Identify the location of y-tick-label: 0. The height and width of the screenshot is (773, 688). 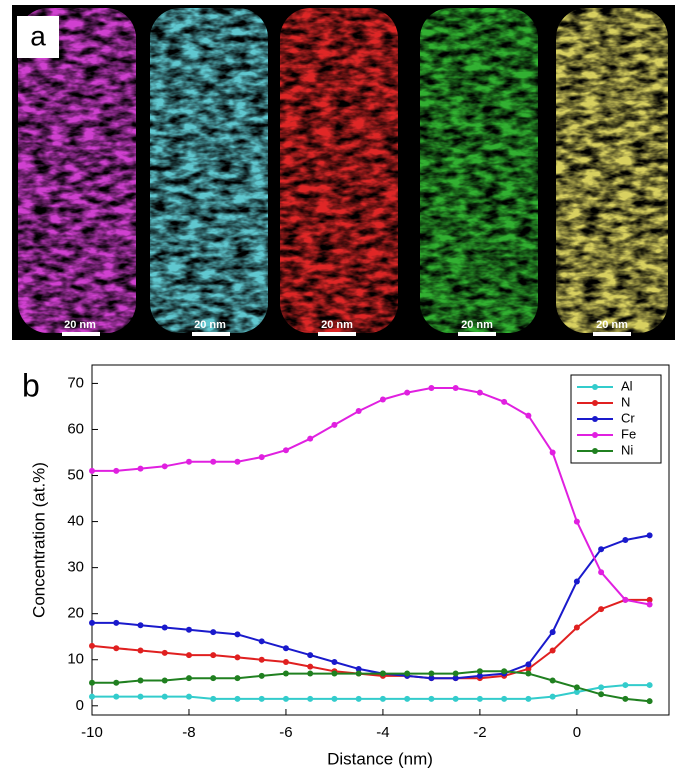
(80, 705).